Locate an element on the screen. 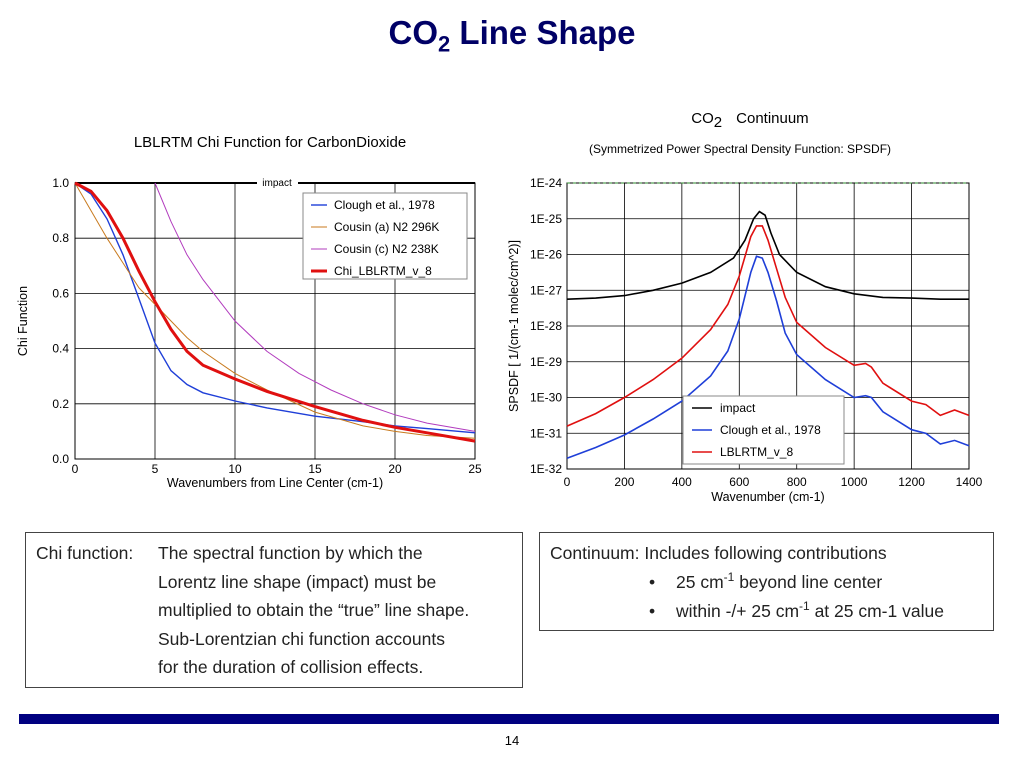 The width and height of the screenshot is (1024, 768). description-line: for the duration of collision effects. is located at coordinates (291, 667).